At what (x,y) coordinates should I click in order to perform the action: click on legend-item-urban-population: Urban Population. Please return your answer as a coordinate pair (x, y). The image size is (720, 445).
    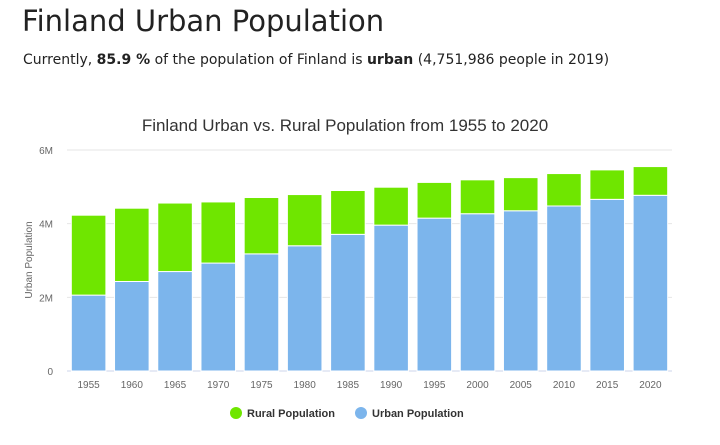
    Looking at the image, I should click on (409, 413).